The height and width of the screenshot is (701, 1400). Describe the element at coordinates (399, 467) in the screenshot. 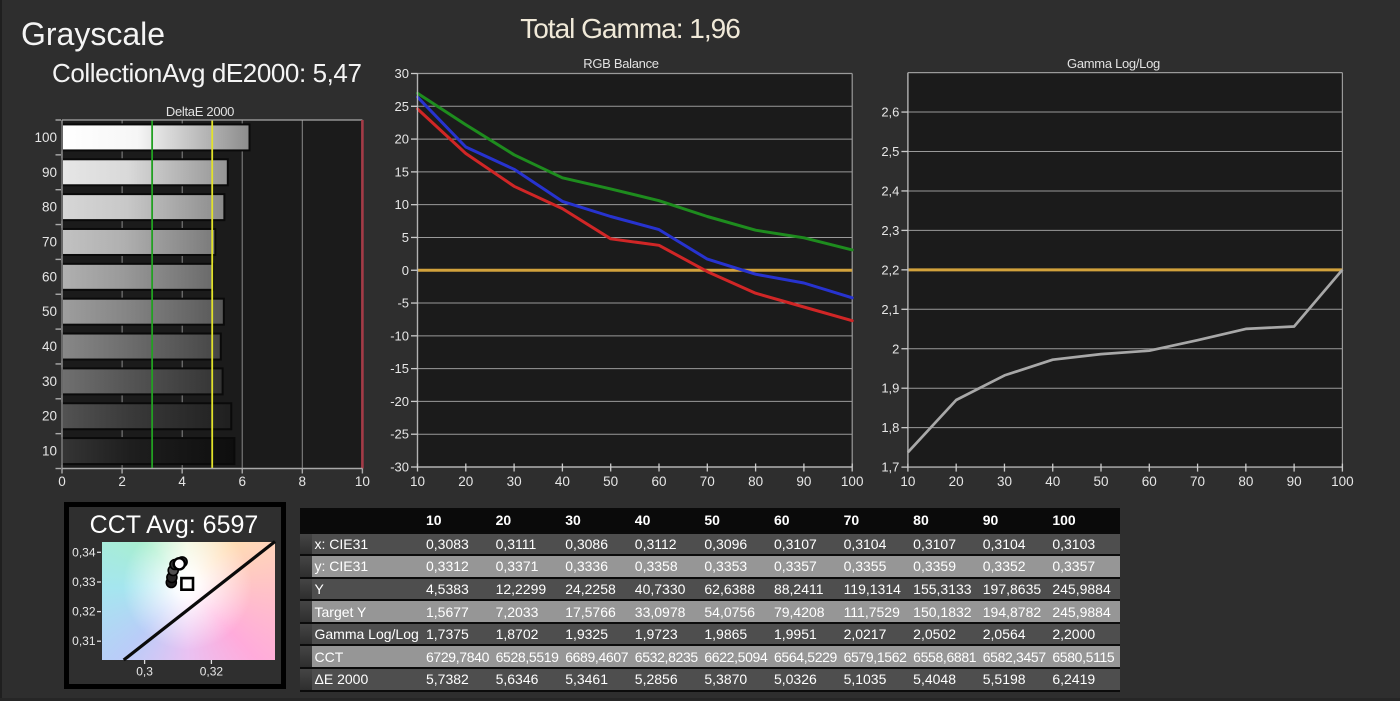

I see `svg-text: -30` at that location.